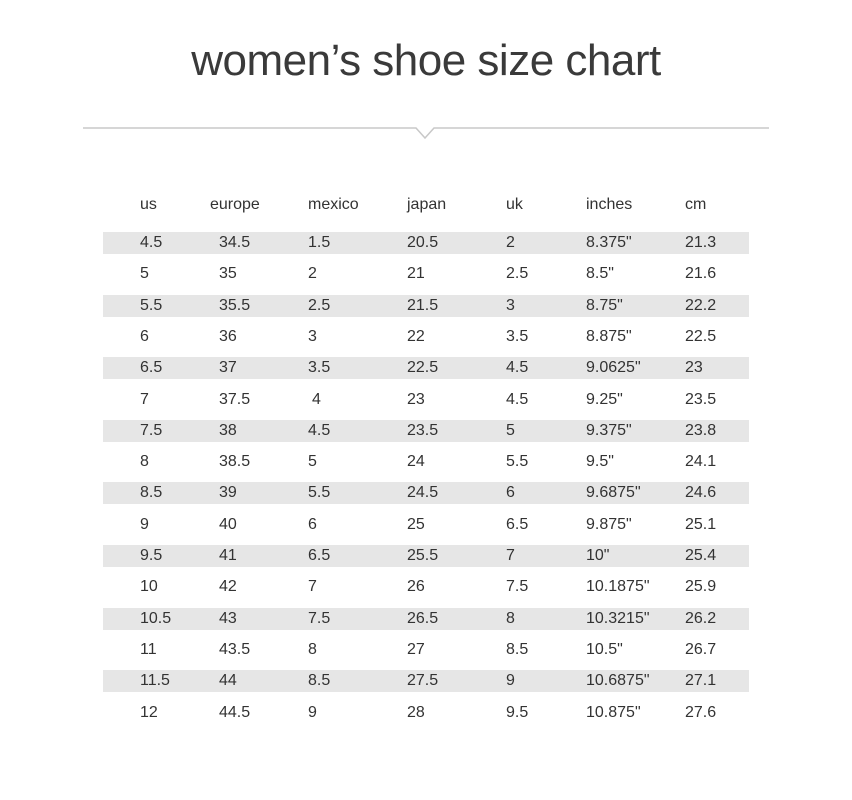 Image resolution: width=852 pixels, height=800 pixels. I want to click on cell-cm: 25.4, so click(701, 555).